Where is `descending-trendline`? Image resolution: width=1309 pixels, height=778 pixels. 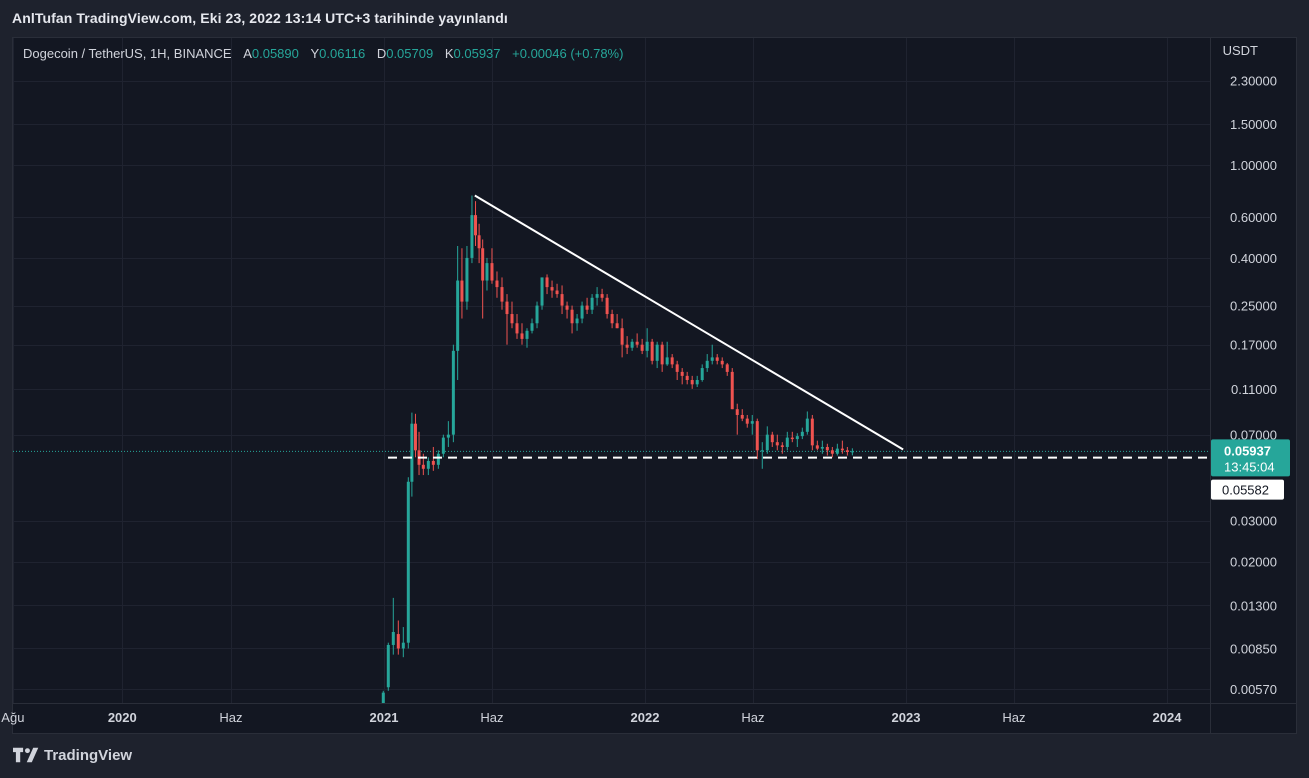
descending-trendline is located at coordinates (689, 322).